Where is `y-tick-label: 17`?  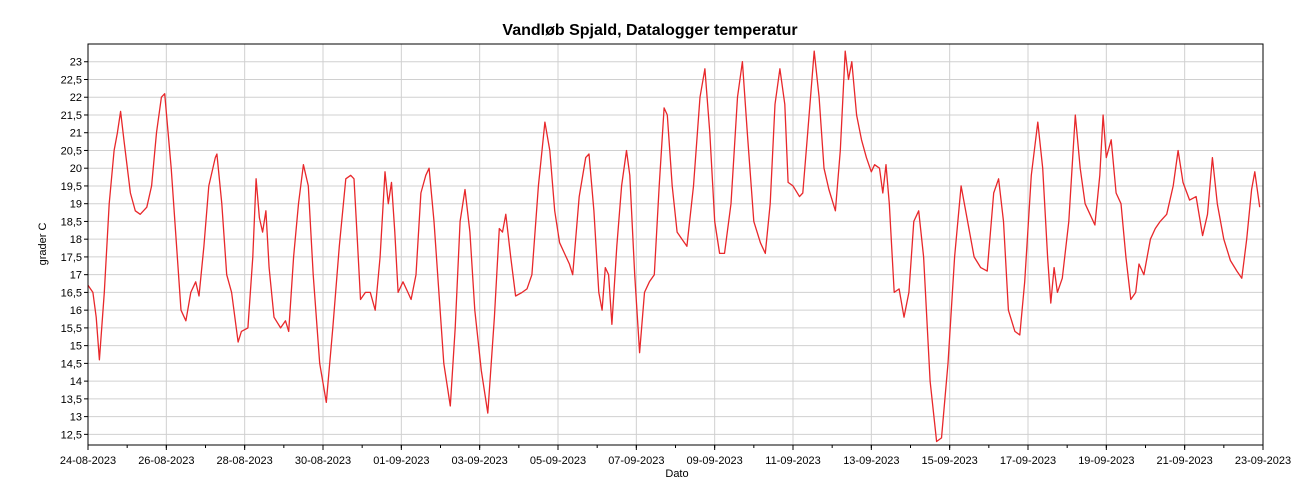 y-tick-label: 17 is located at coordinates (76, 276).